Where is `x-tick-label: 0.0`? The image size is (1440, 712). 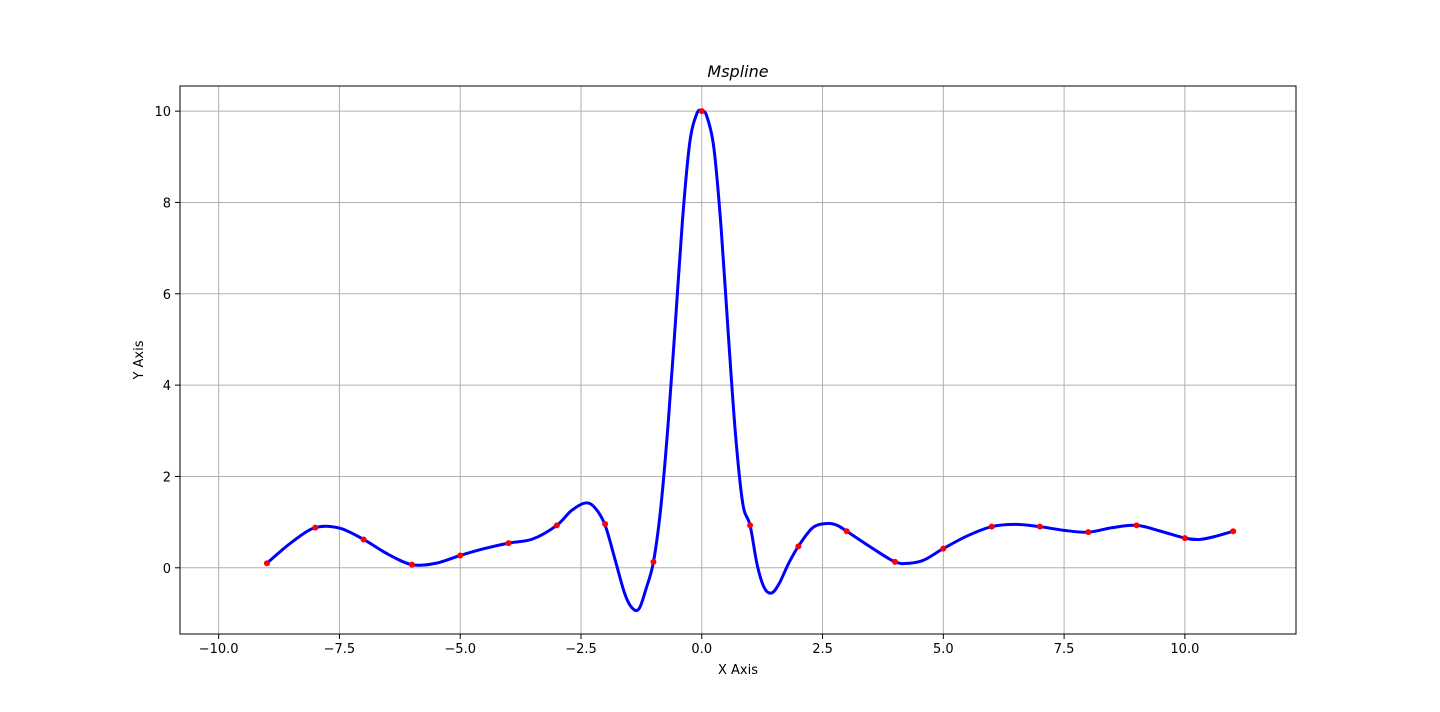 x-tick-label: 0.0 is located at coordinates (701, 649).